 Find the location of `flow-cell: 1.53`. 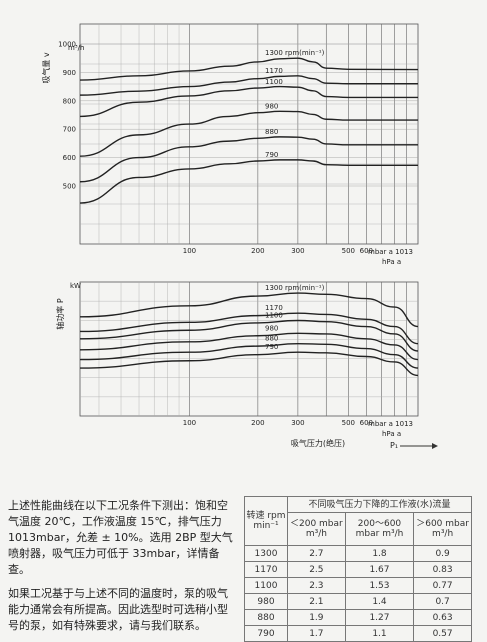

flow-cell: 1.53 is located at coordinates (379, 585).